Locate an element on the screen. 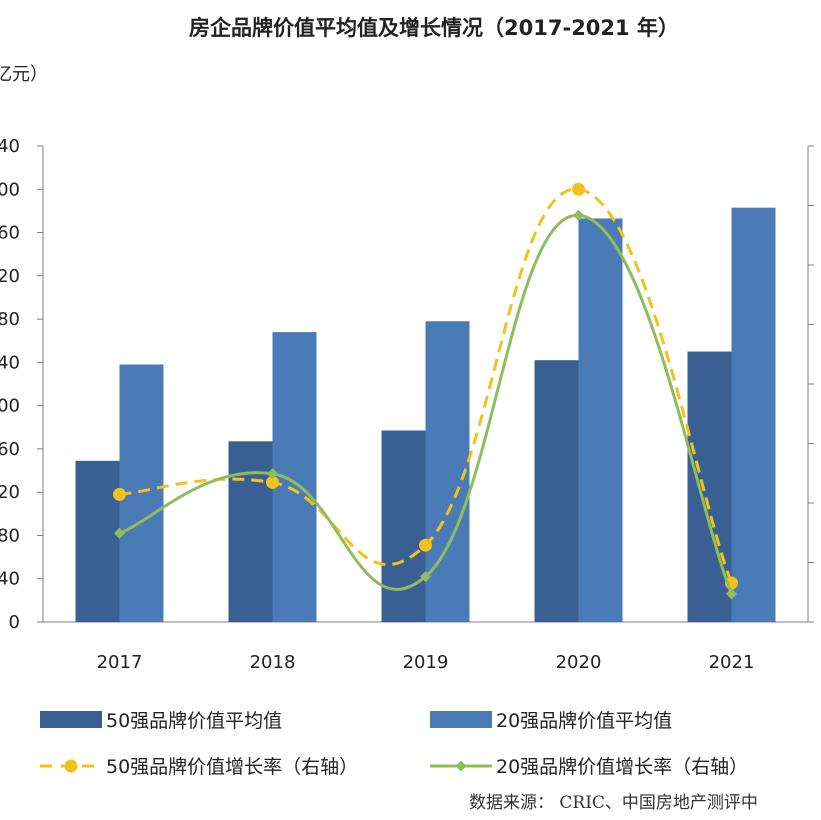 This screenshot has width=821, height=820. bar-20-2021 is located at coordinates (753, 414).